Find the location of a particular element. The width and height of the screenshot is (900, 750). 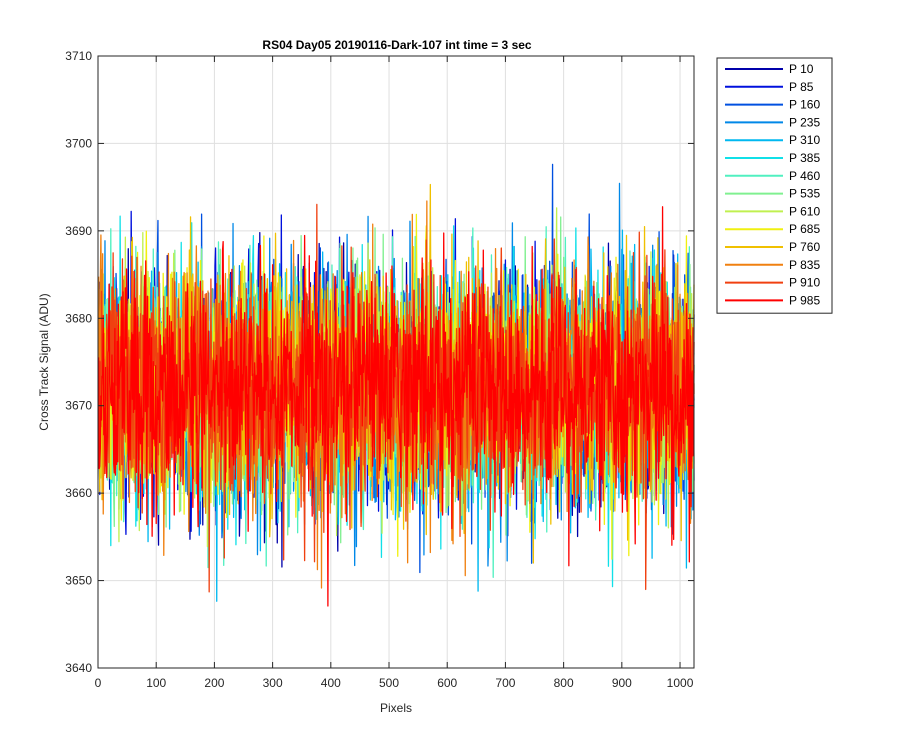

legend-label-p-535: P 535 is located at coordinates (804, 194).